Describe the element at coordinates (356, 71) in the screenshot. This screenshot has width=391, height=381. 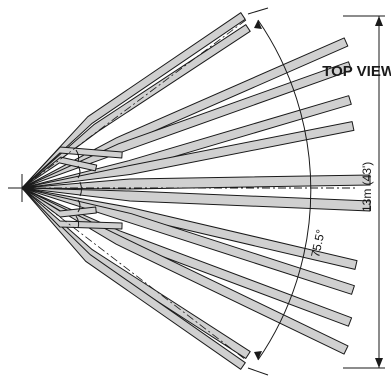
I see `view-title: TOP VIEW` at that location.